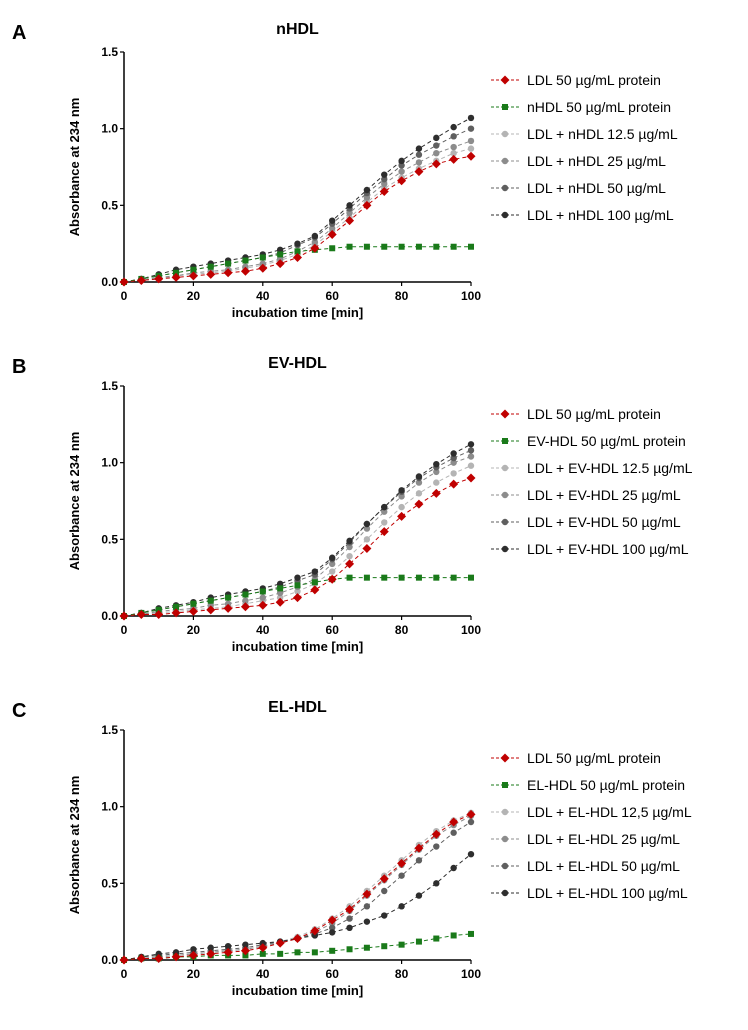 This screenshot has height=1030, width=748. I want to click on x-tick-label: 60, so click(333, 630).